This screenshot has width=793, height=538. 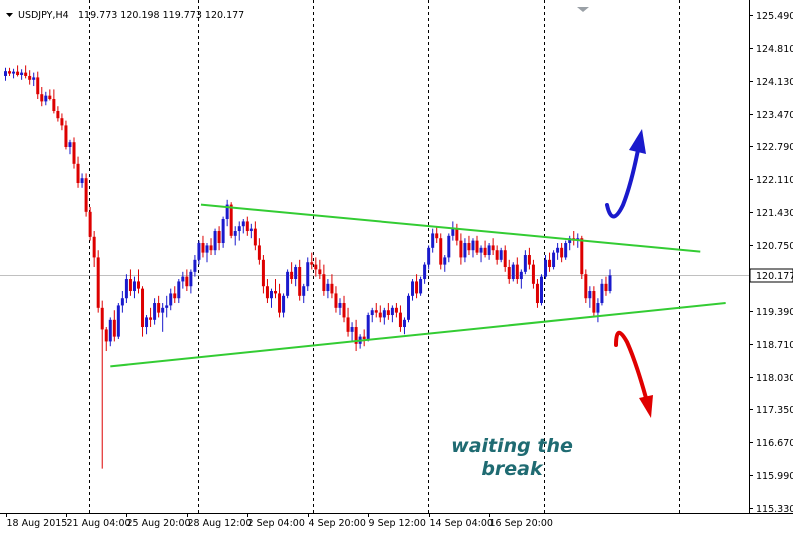 I want to click on ohlc-label: 119.773 120.198 119.773 120.177, so click(x=161, y=15).